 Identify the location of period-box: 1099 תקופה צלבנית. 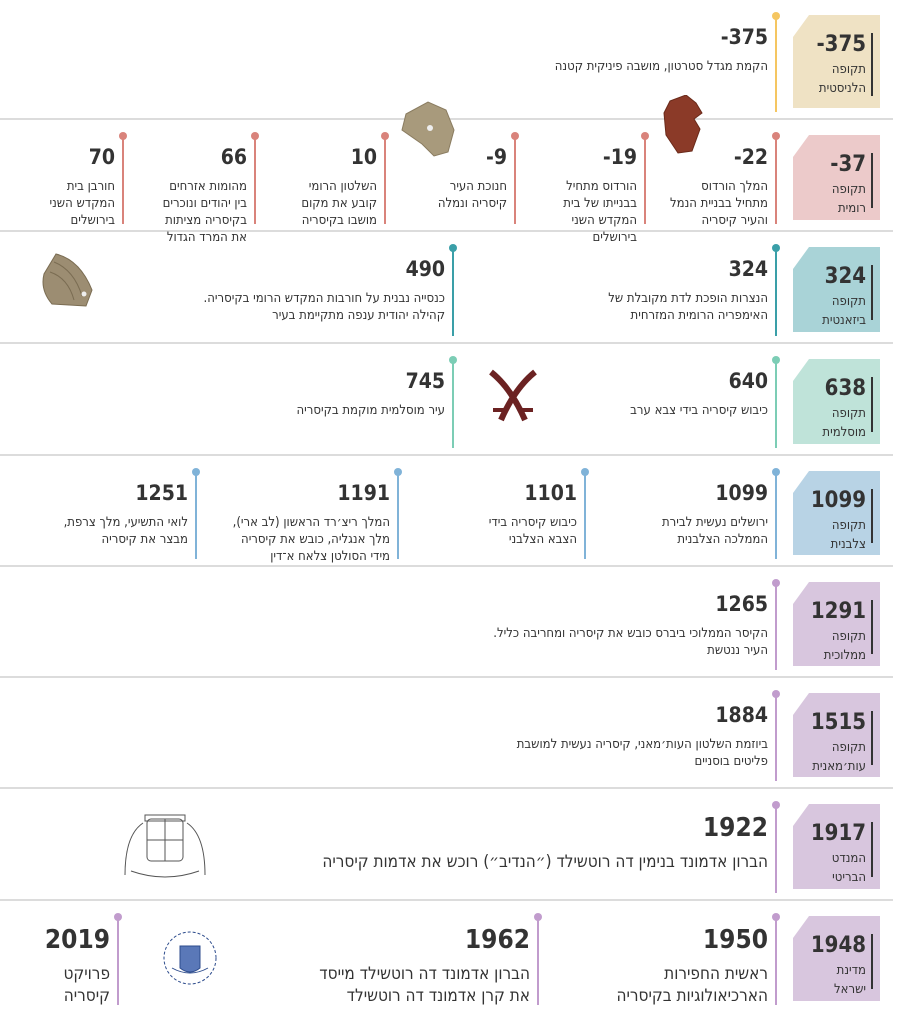
(836, 513).